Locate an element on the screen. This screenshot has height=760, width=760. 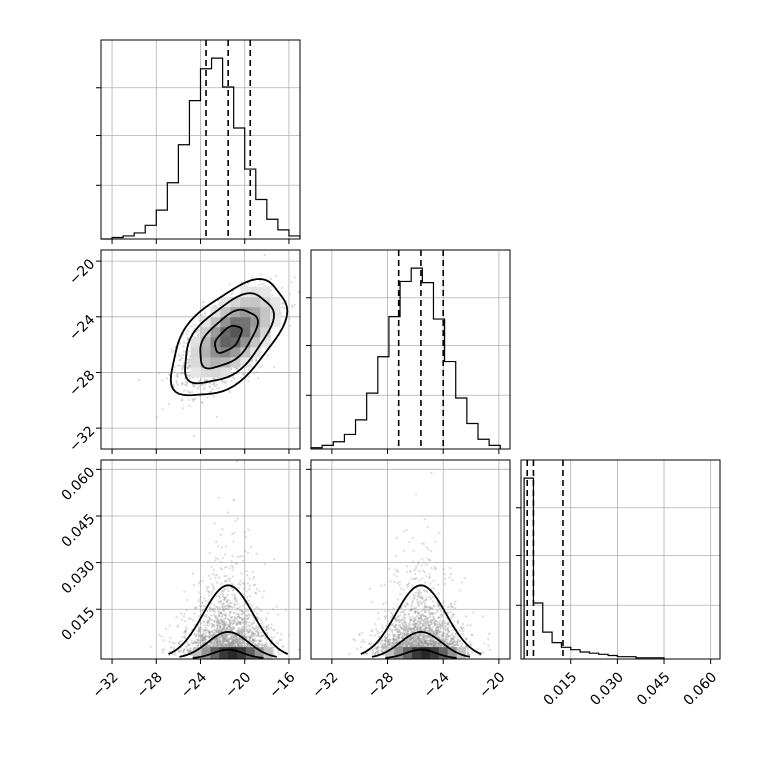
scatter-panel-param-2-vs-1: −32−28−24−20 is located at coordinates (183, 352).